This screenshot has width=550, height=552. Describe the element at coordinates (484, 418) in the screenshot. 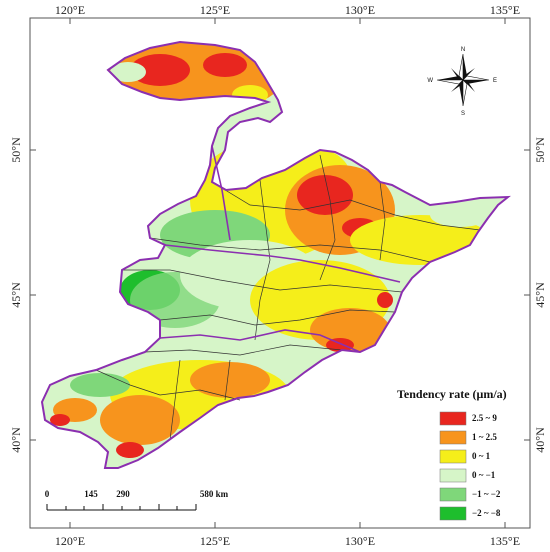

I see `legend-label: 2.5 ~ 9` at that location.